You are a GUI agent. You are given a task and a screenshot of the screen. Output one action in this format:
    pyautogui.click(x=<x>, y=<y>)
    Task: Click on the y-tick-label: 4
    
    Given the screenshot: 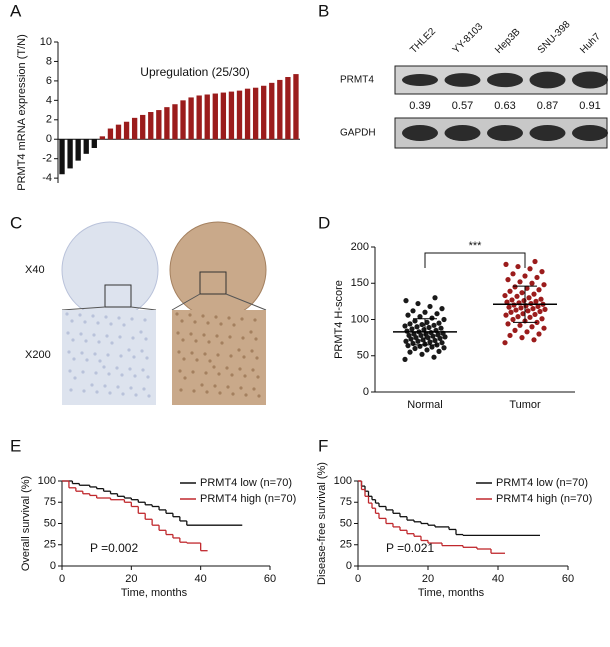 What is the action you would take?
    pyautogui.click(x=49, y=100)
    